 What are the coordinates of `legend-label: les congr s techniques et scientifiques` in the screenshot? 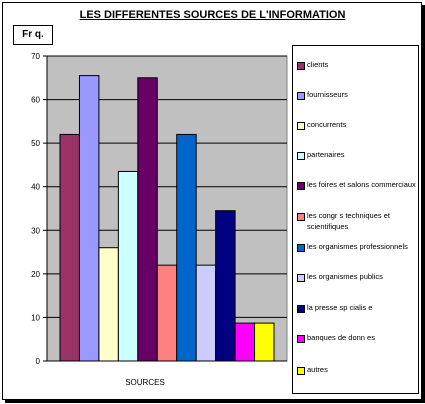 It's located at (348, 221).